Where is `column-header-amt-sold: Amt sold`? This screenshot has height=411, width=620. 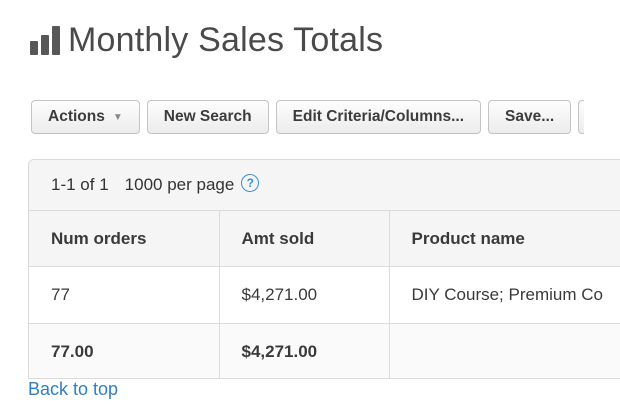
column-header-amt-sold: Amt sold is located at coordinates (304, 239).